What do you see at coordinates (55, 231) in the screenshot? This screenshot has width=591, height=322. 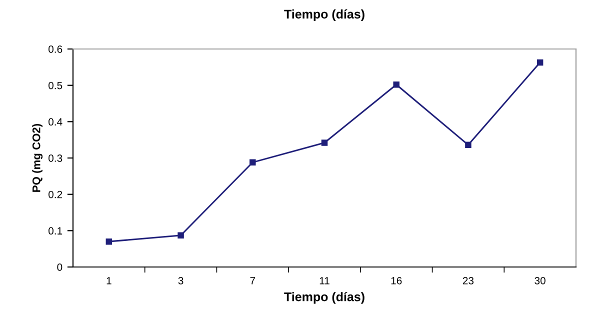 I see `y-tick-label: 0.1` at bounding box center [55, 231].